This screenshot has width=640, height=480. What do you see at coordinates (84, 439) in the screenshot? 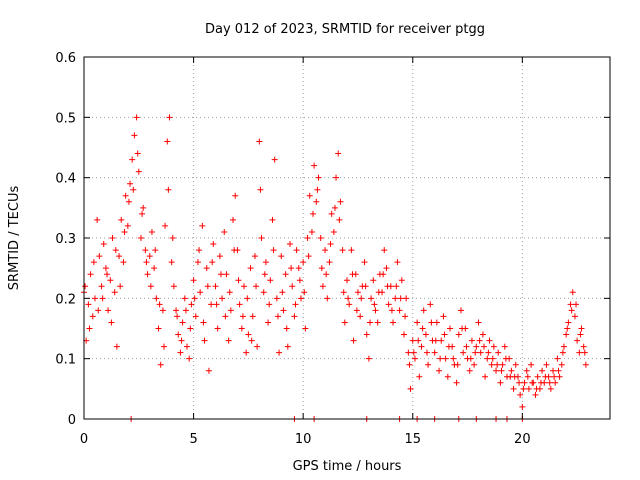
I see `x-tick-label: 0` at bounding box center [84, 439].